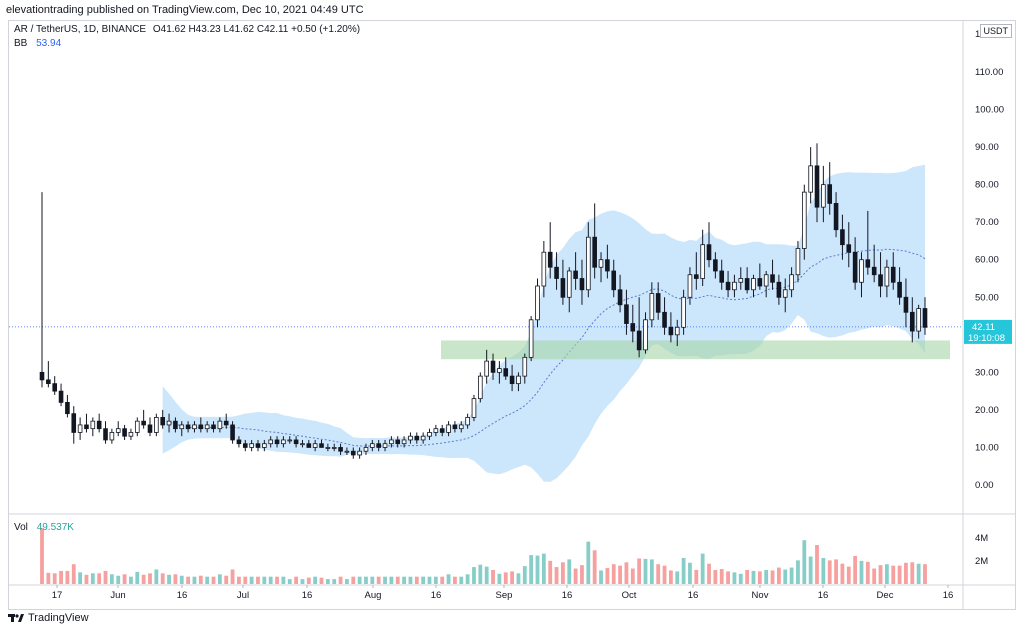  I want to click on symbol-label: AR / TetherUS, 1D, BINANCE, so click(80, 29).